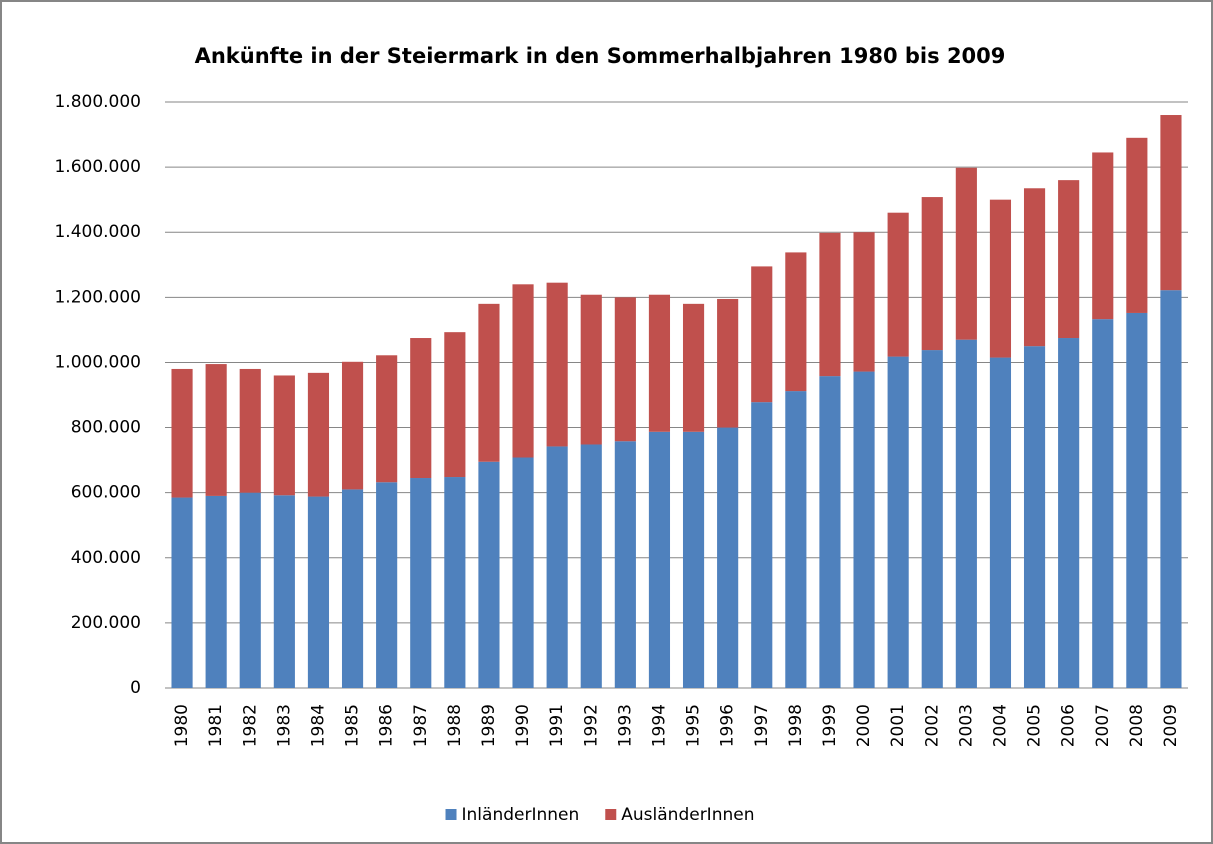  I want to click on x-tick-label: 1996, so click(728, 725).